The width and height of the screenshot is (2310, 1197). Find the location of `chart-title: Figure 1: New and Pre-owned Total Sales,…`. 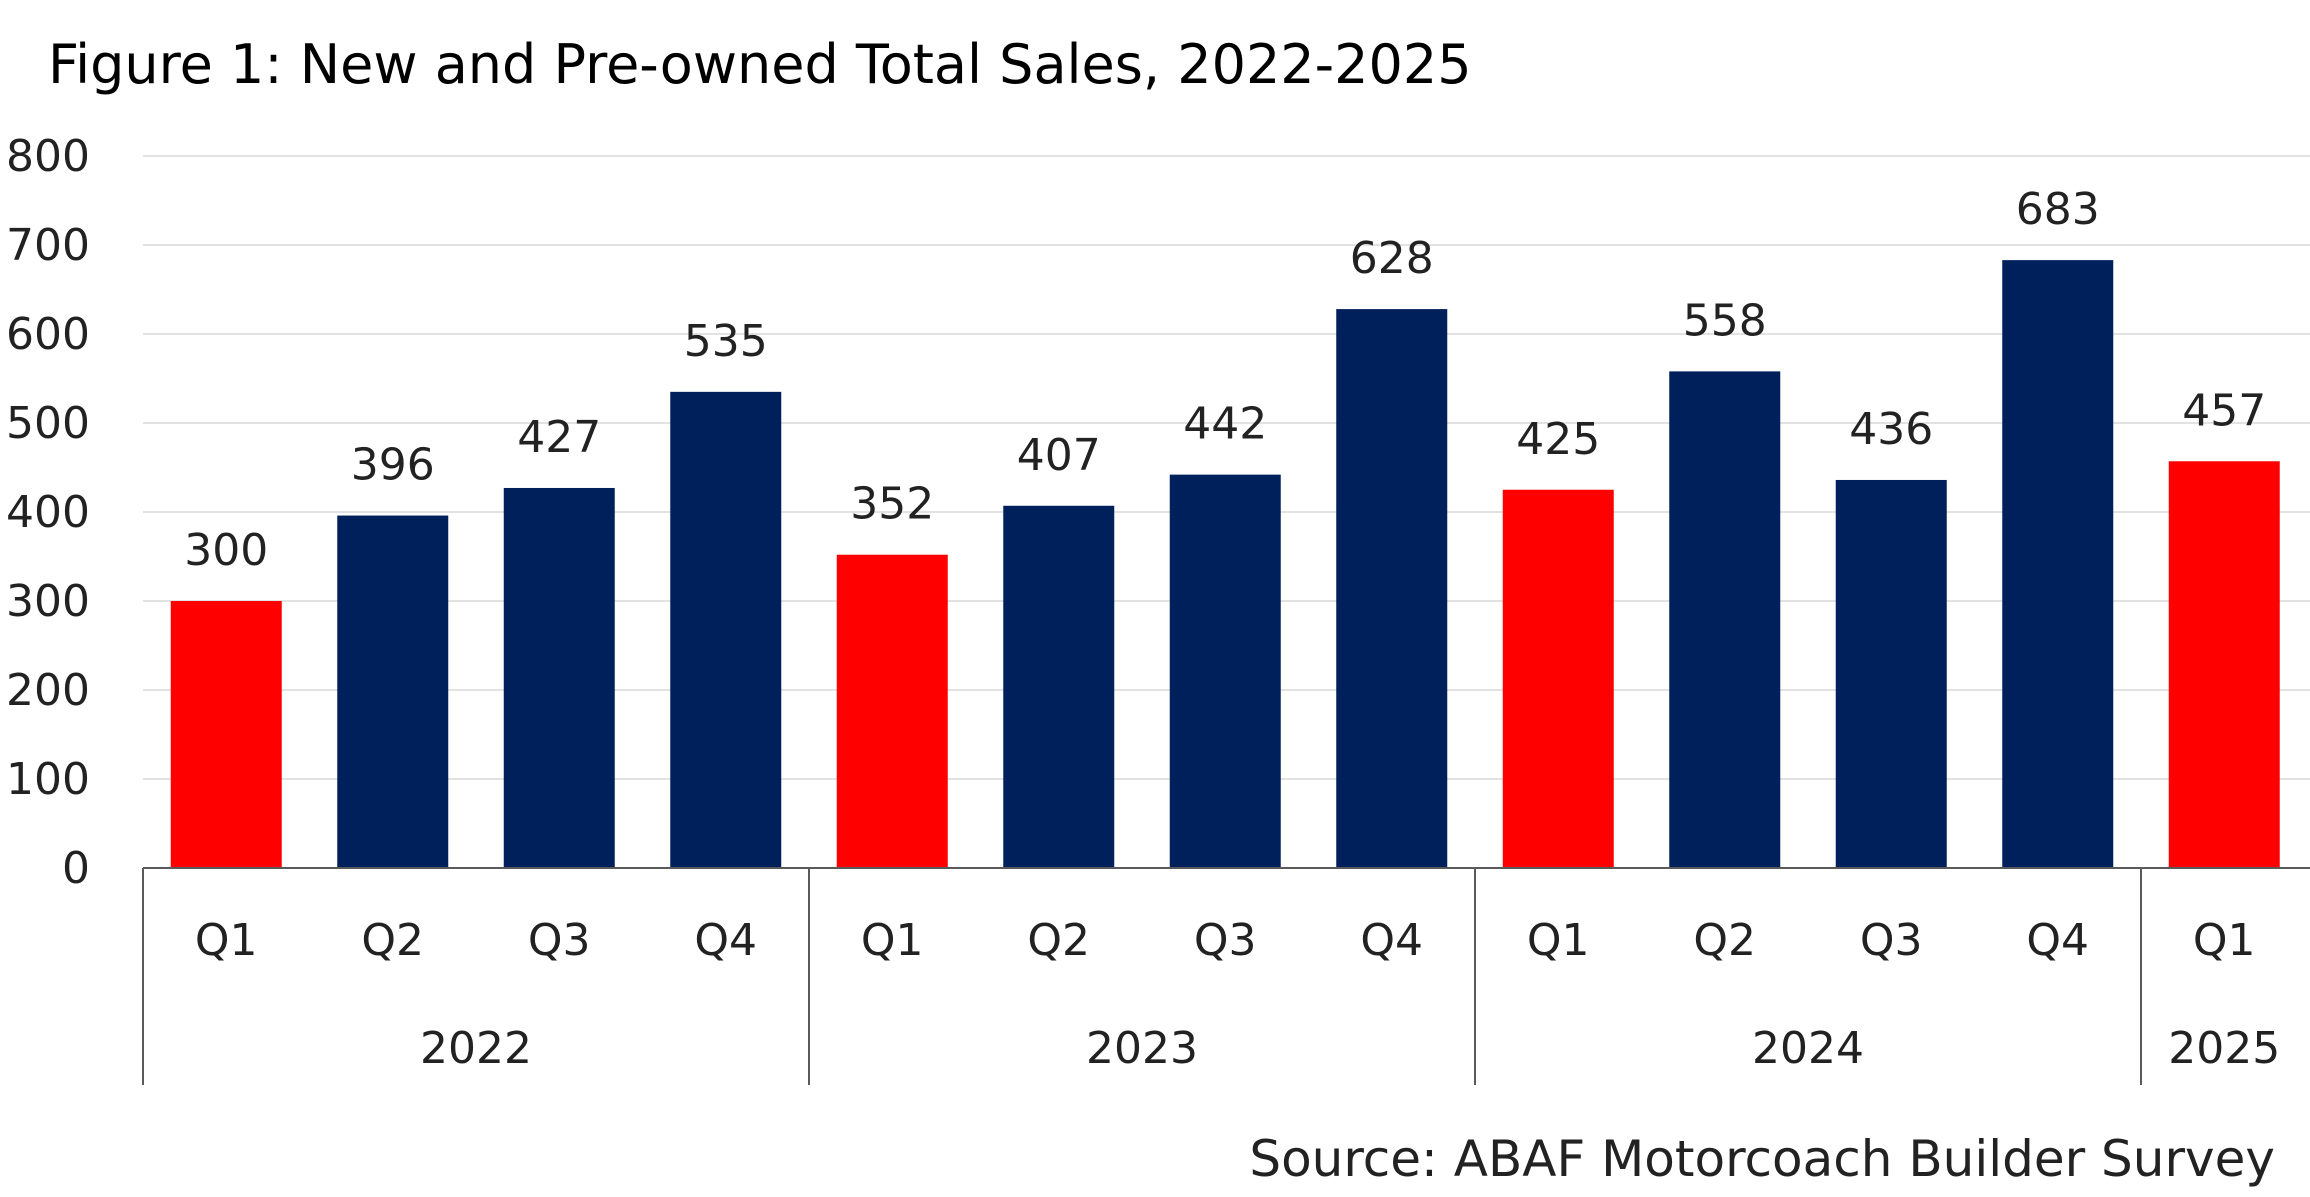

chart-title: Figure 1: New and Pre-owned Total Sales,… is located at coordinates (760, 64).